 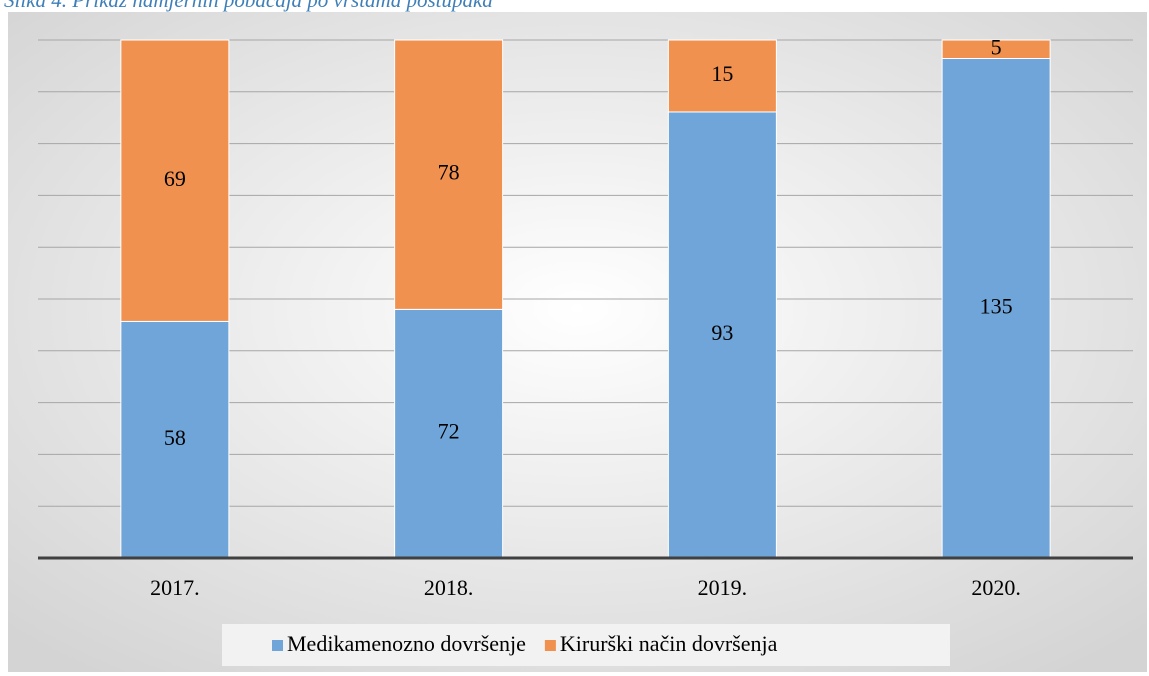 I want to click on legend-box, so click(x=586, y=645).